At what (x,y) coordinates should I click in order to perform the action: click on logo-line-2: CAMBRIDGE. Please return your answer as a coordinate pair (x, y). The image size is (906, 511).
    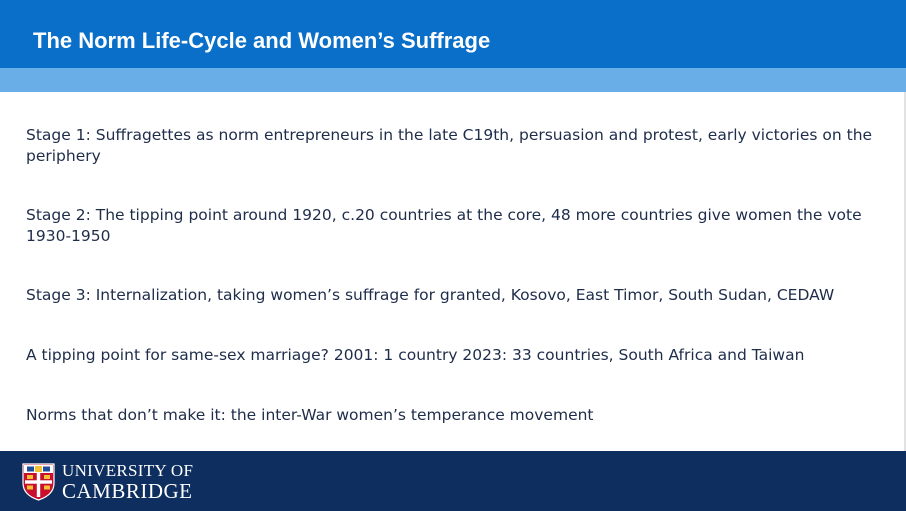
    Looking at the image, I should click on (127, 491).